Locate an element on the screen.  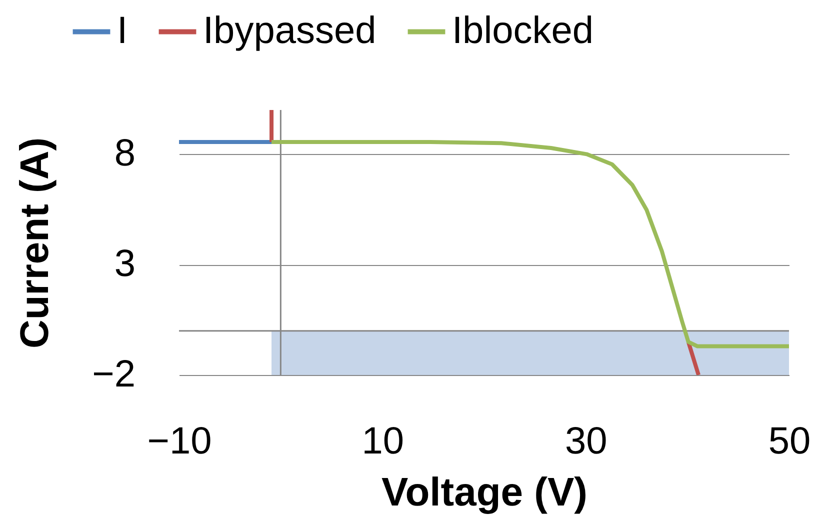
x-tick-label: 50 is located at coordinates (789, 441).